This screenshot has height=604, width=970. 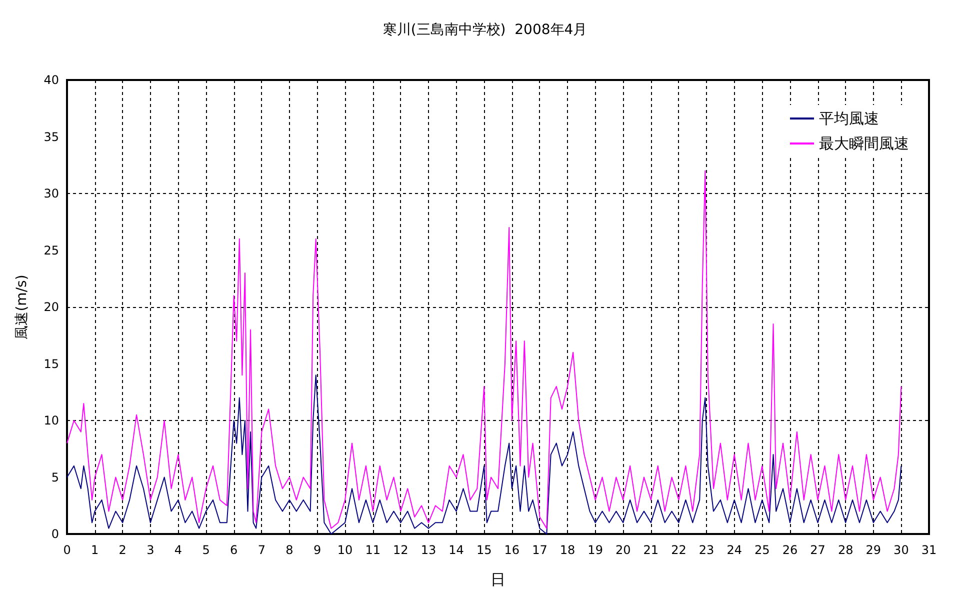 I want to click on x-tick-label: 7, so click(x=262, y=550).